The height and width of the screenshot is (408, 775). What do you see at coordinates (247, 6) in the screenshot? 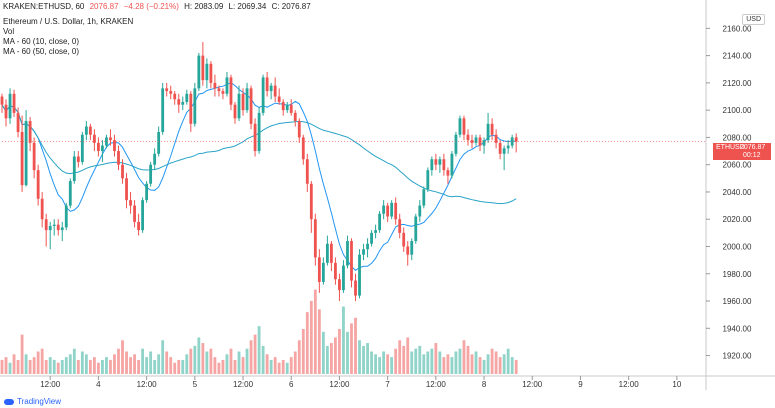
I see `low-value: L: 2069.34` at bounding box center [247, 6].